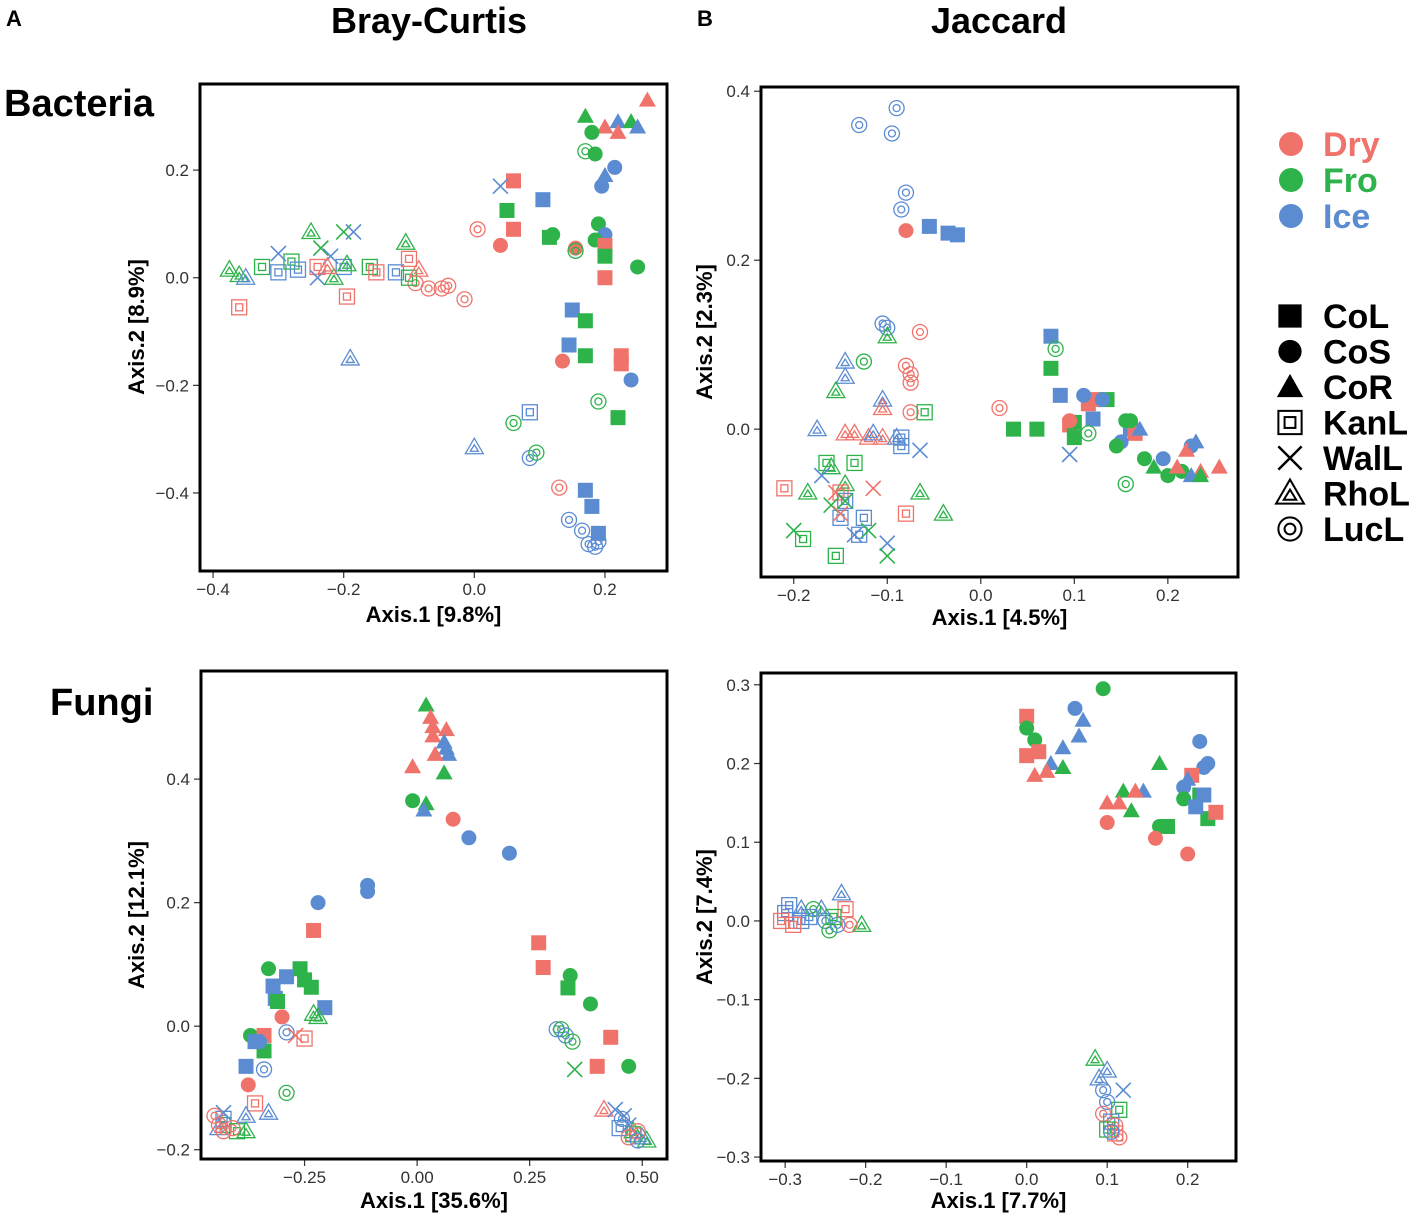 This screenshot has height=1216, width=1418. I want to click on legend-shape-label: LucL, so click(1363, 530).